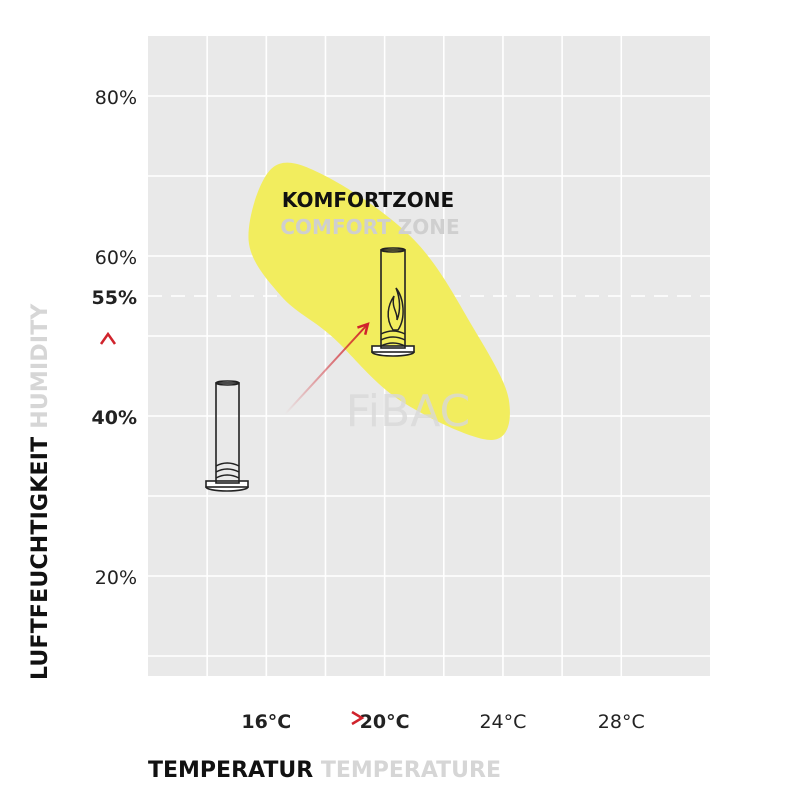  What do you see at coordinates (108, 371) in the screenshot?
I see `humidity-increase-arrow` at bounding box center [108, 371].